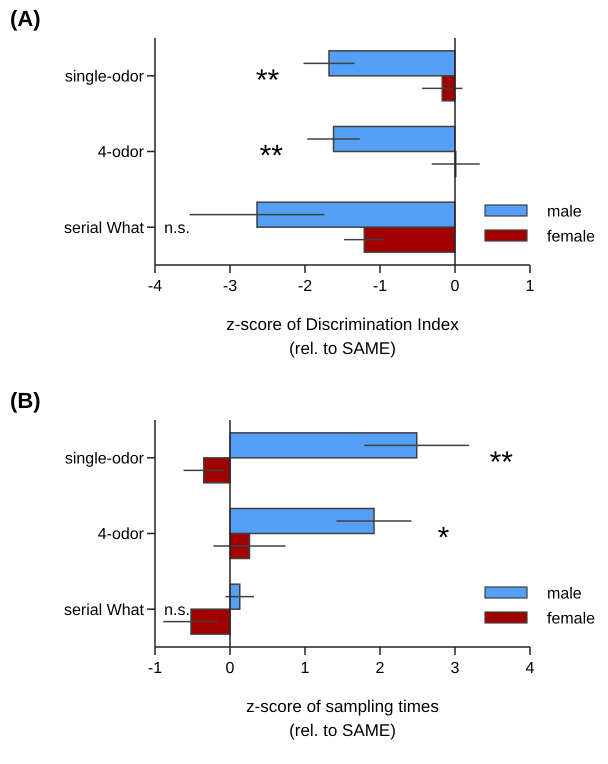 This screenshot has height=764, width=608. I want to click on x-axis-title: z-score of sampling times (rel. to SAME), so click(342, 718).